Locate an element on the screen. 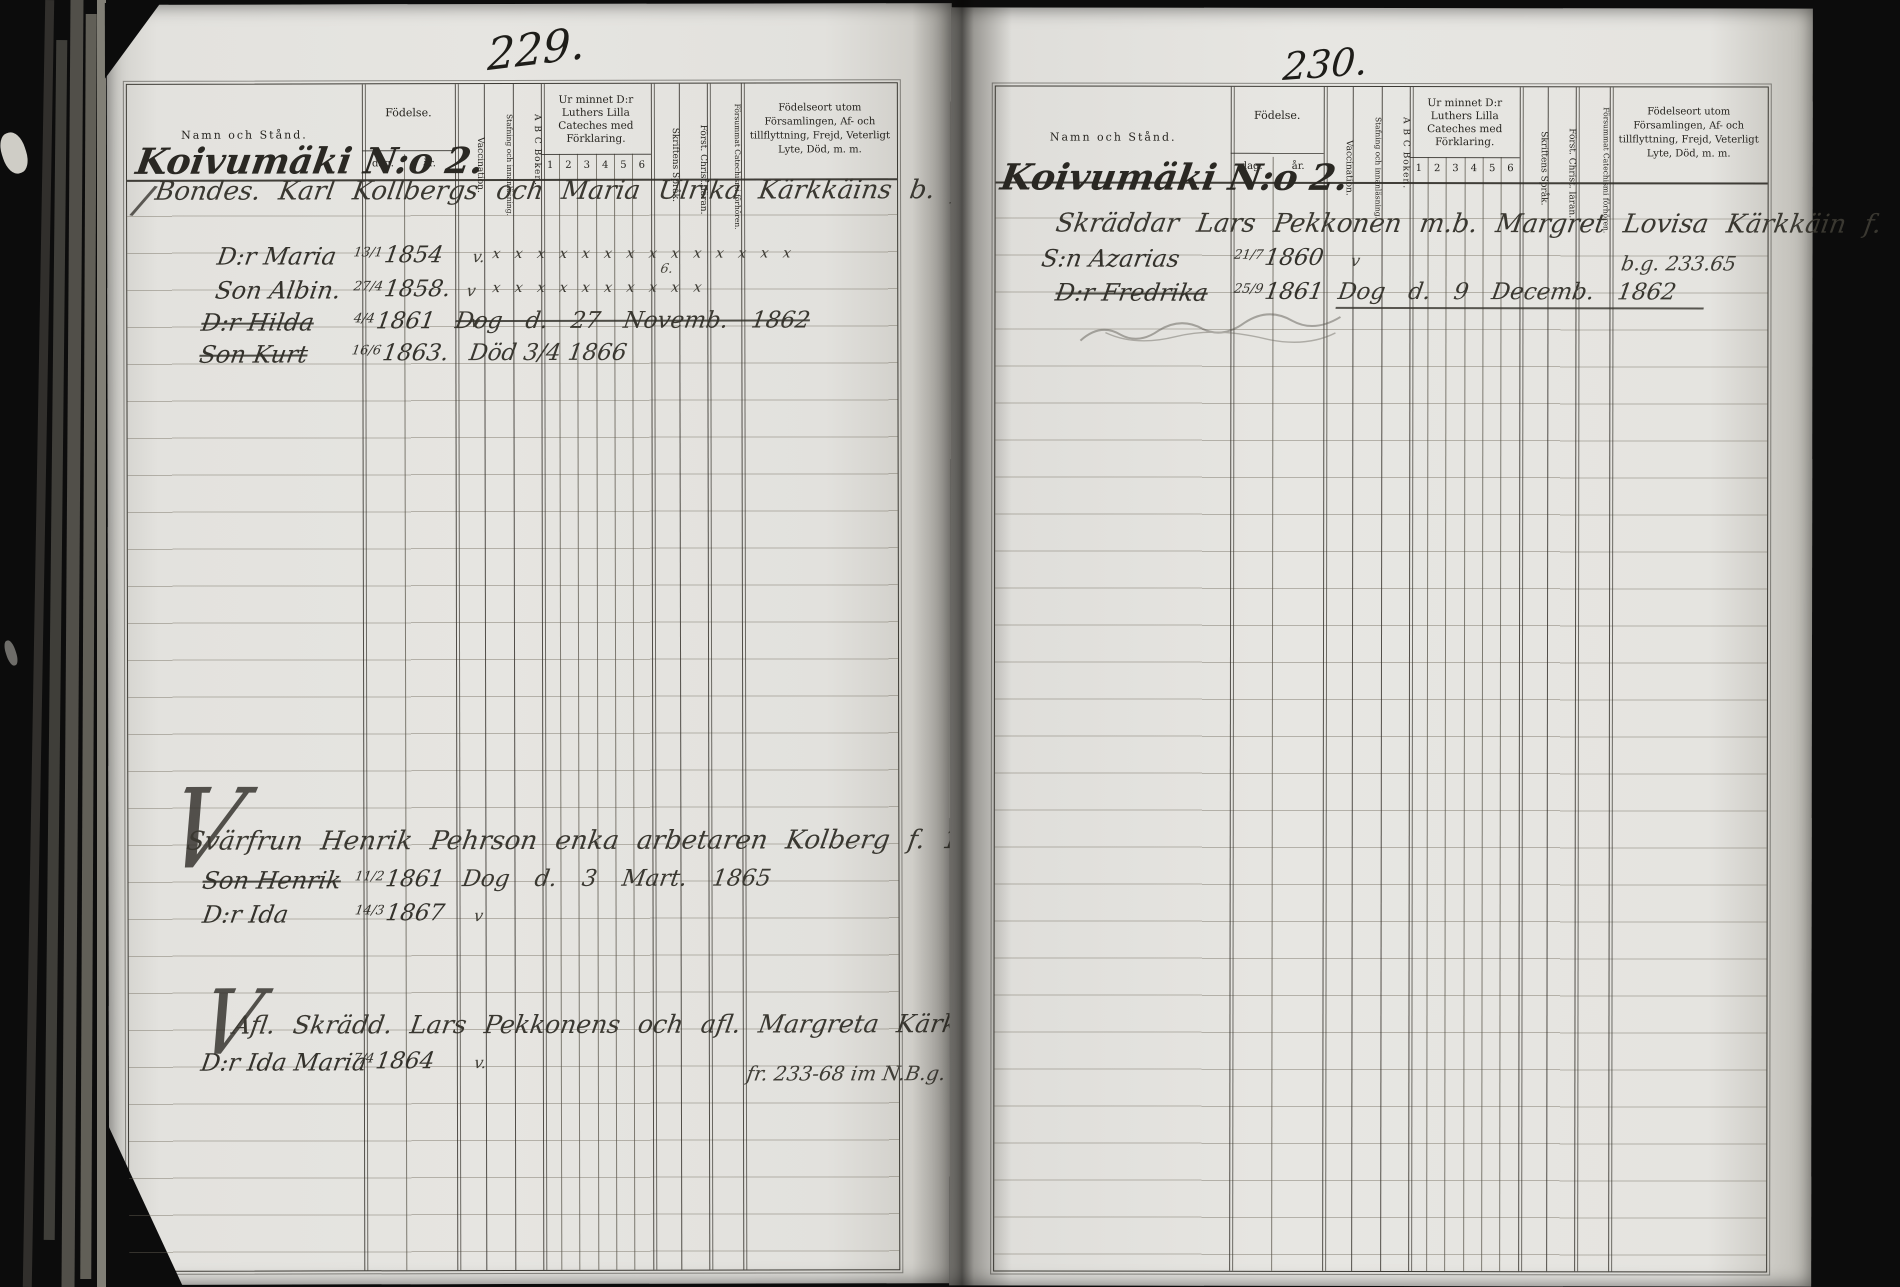 Image resolution: width=1900 pixels, height=1287 pixels. village-title: Koivumäki N:o 2. is located at coordinates (1174, 177).